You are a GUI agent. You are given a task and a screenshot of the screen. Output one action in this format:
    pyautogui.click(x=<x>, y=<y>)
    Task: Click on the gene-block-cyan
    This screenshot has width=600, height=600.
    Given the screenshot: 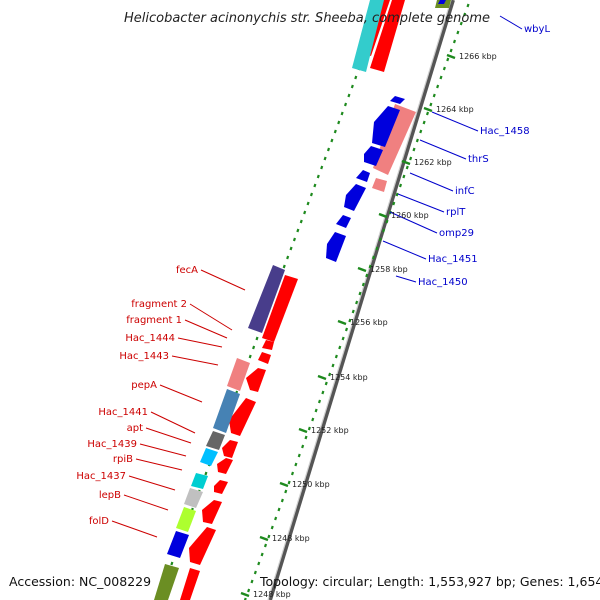 What is the action you would take?
    pyautogui.click(x=368, y=36)
    